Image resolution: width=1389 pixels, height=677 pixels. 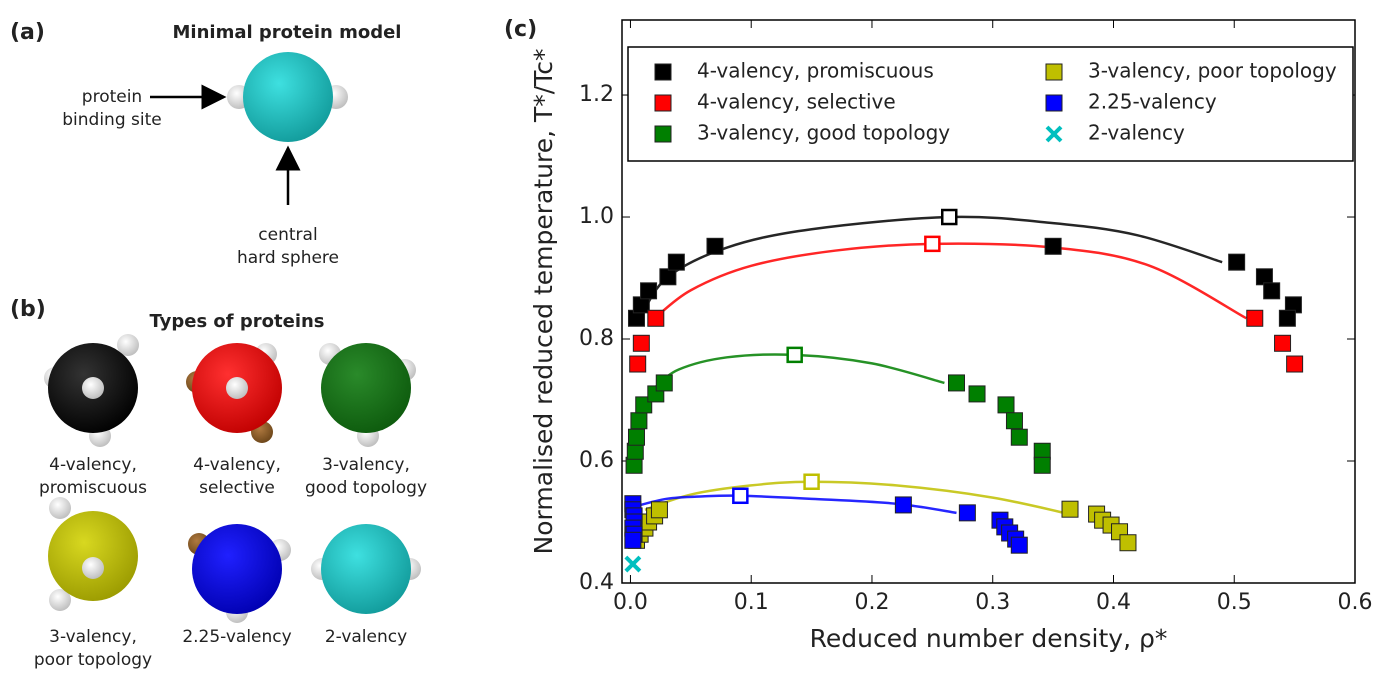 I want to click on legend-label: 2-valency, so click(x=1136, y=133).